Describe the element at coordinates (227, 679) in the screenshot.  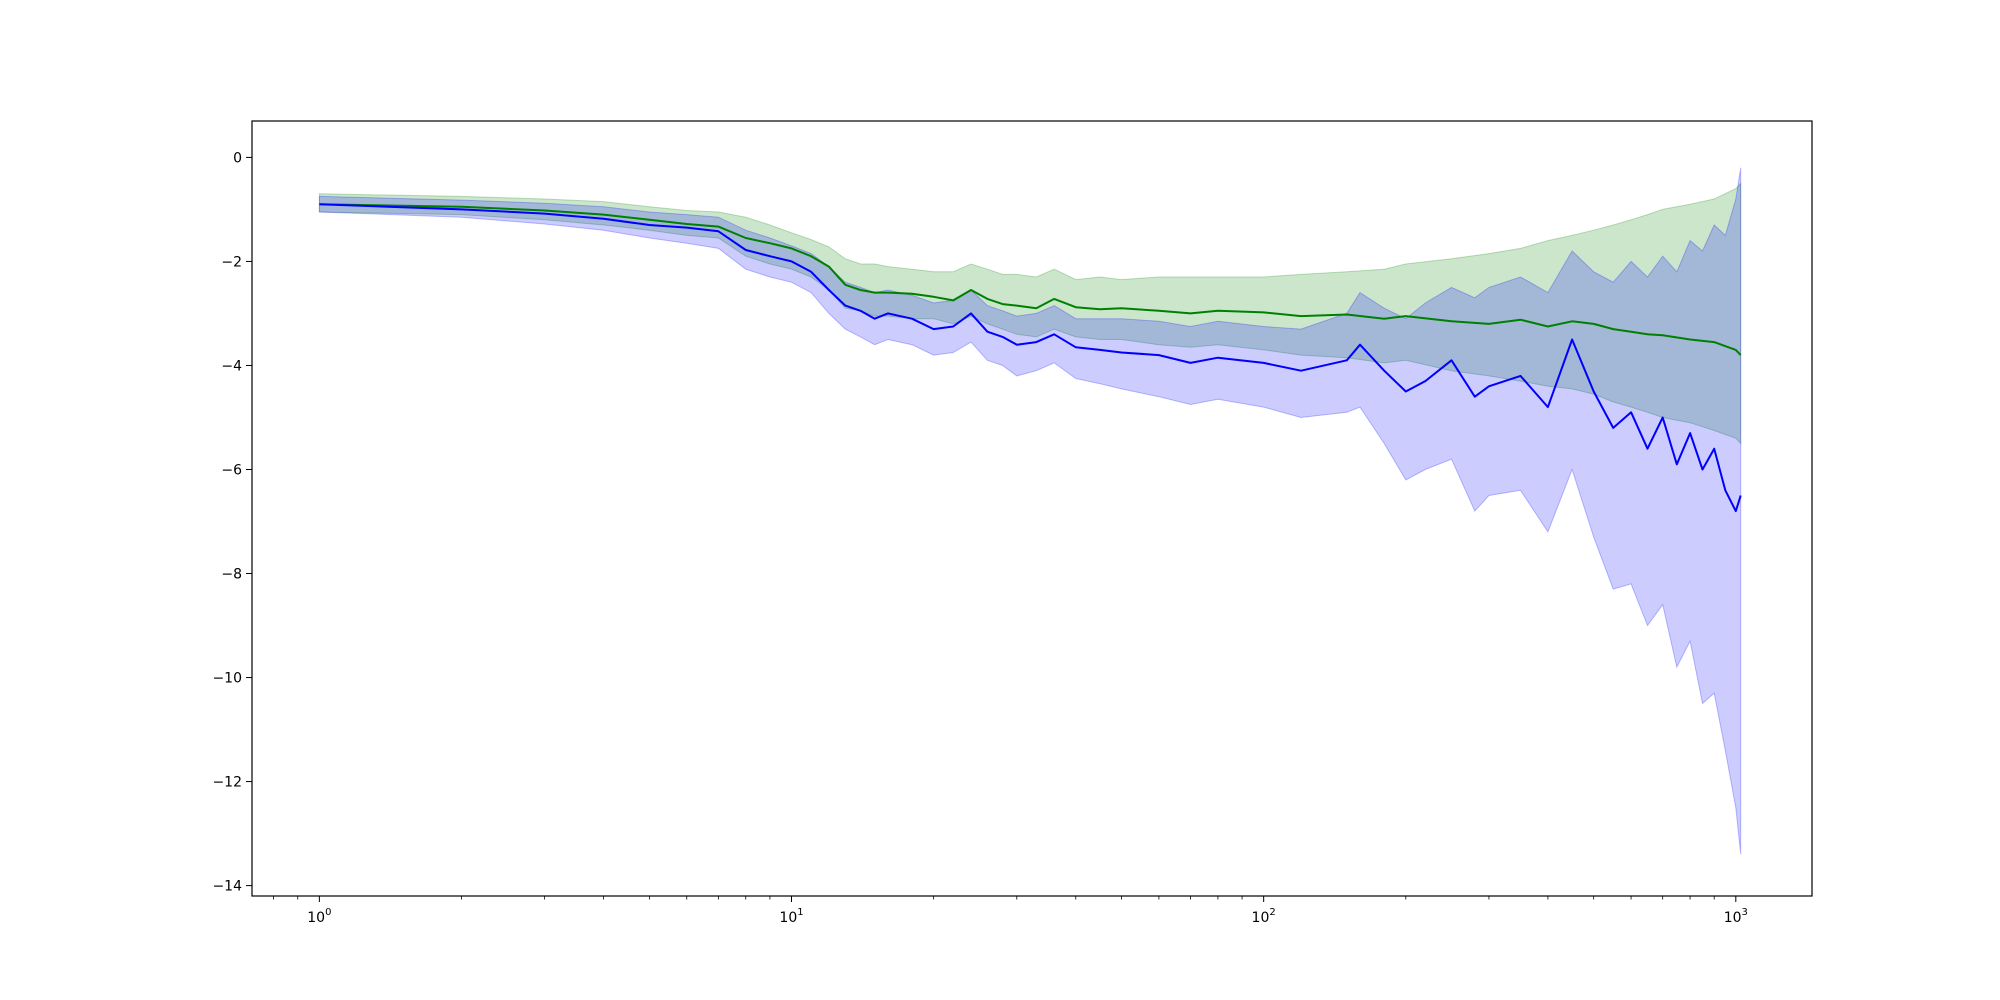
I see `y-tick-label: −10` at that location.